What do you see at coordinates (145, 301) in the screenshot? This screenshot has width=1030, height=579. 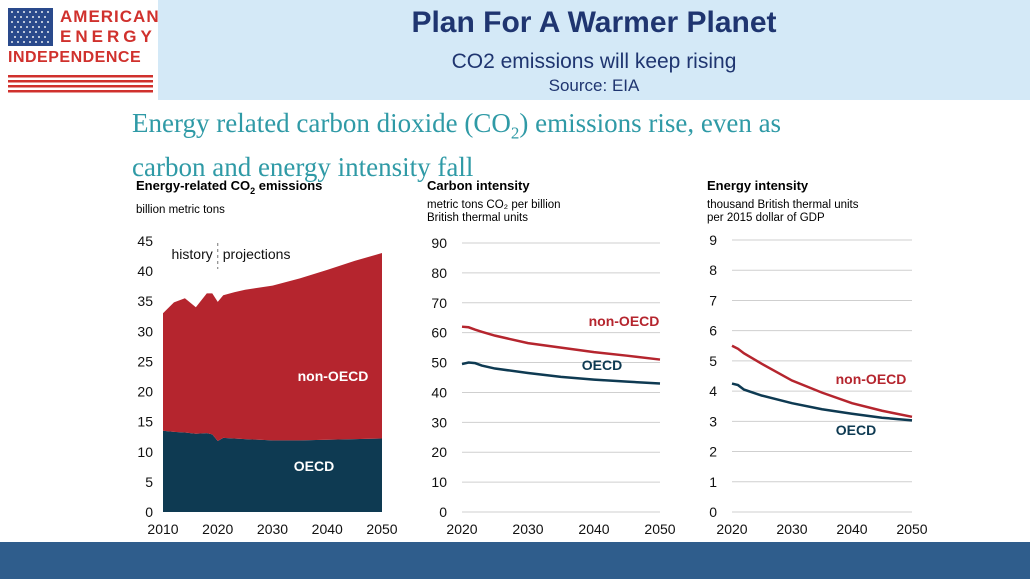 I see `y-tick-label: 35` at bounding box center [145, 301].